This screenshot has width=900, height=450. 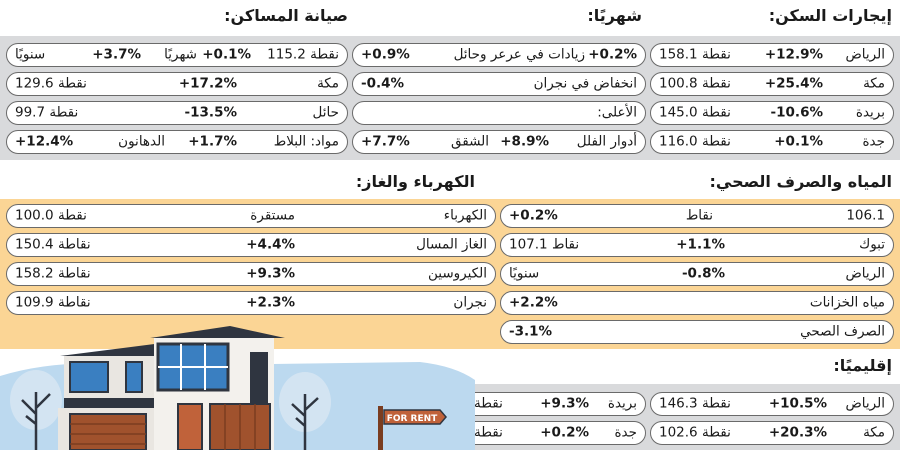 I want to click on regional-city: بريدة, so click(x=622, y=403).